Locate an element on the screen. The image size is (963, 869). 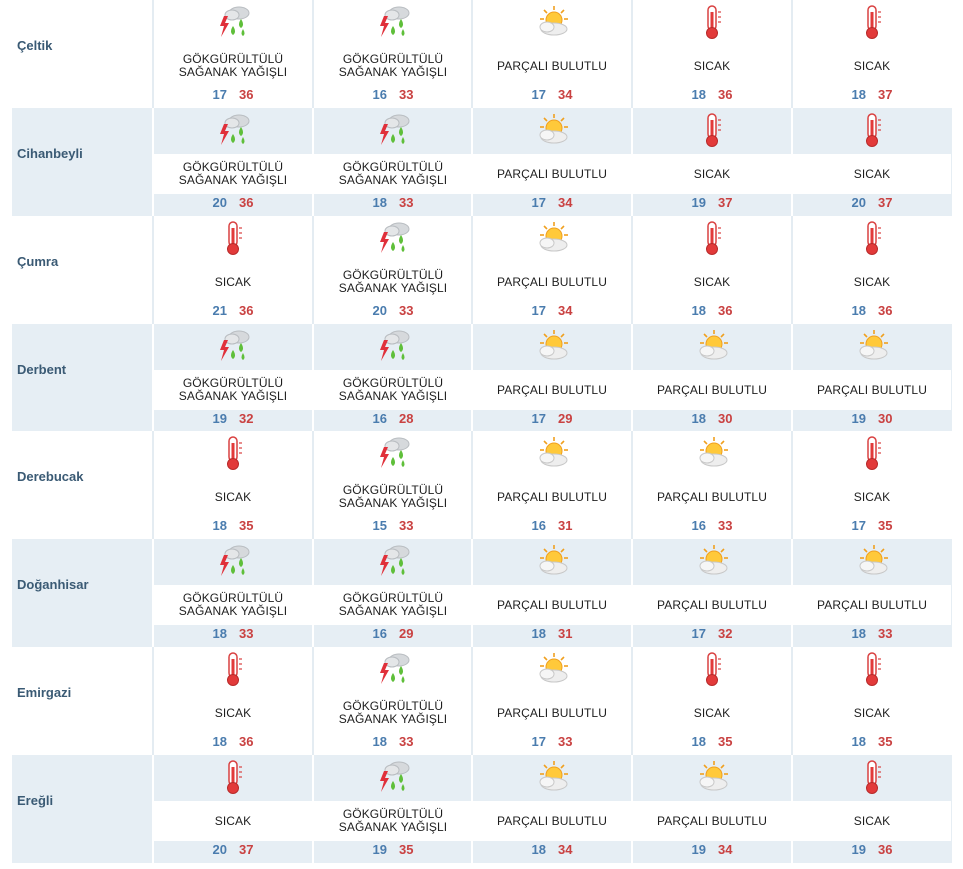
city-name: Doğanhisar is located at coordinates (53, 584).